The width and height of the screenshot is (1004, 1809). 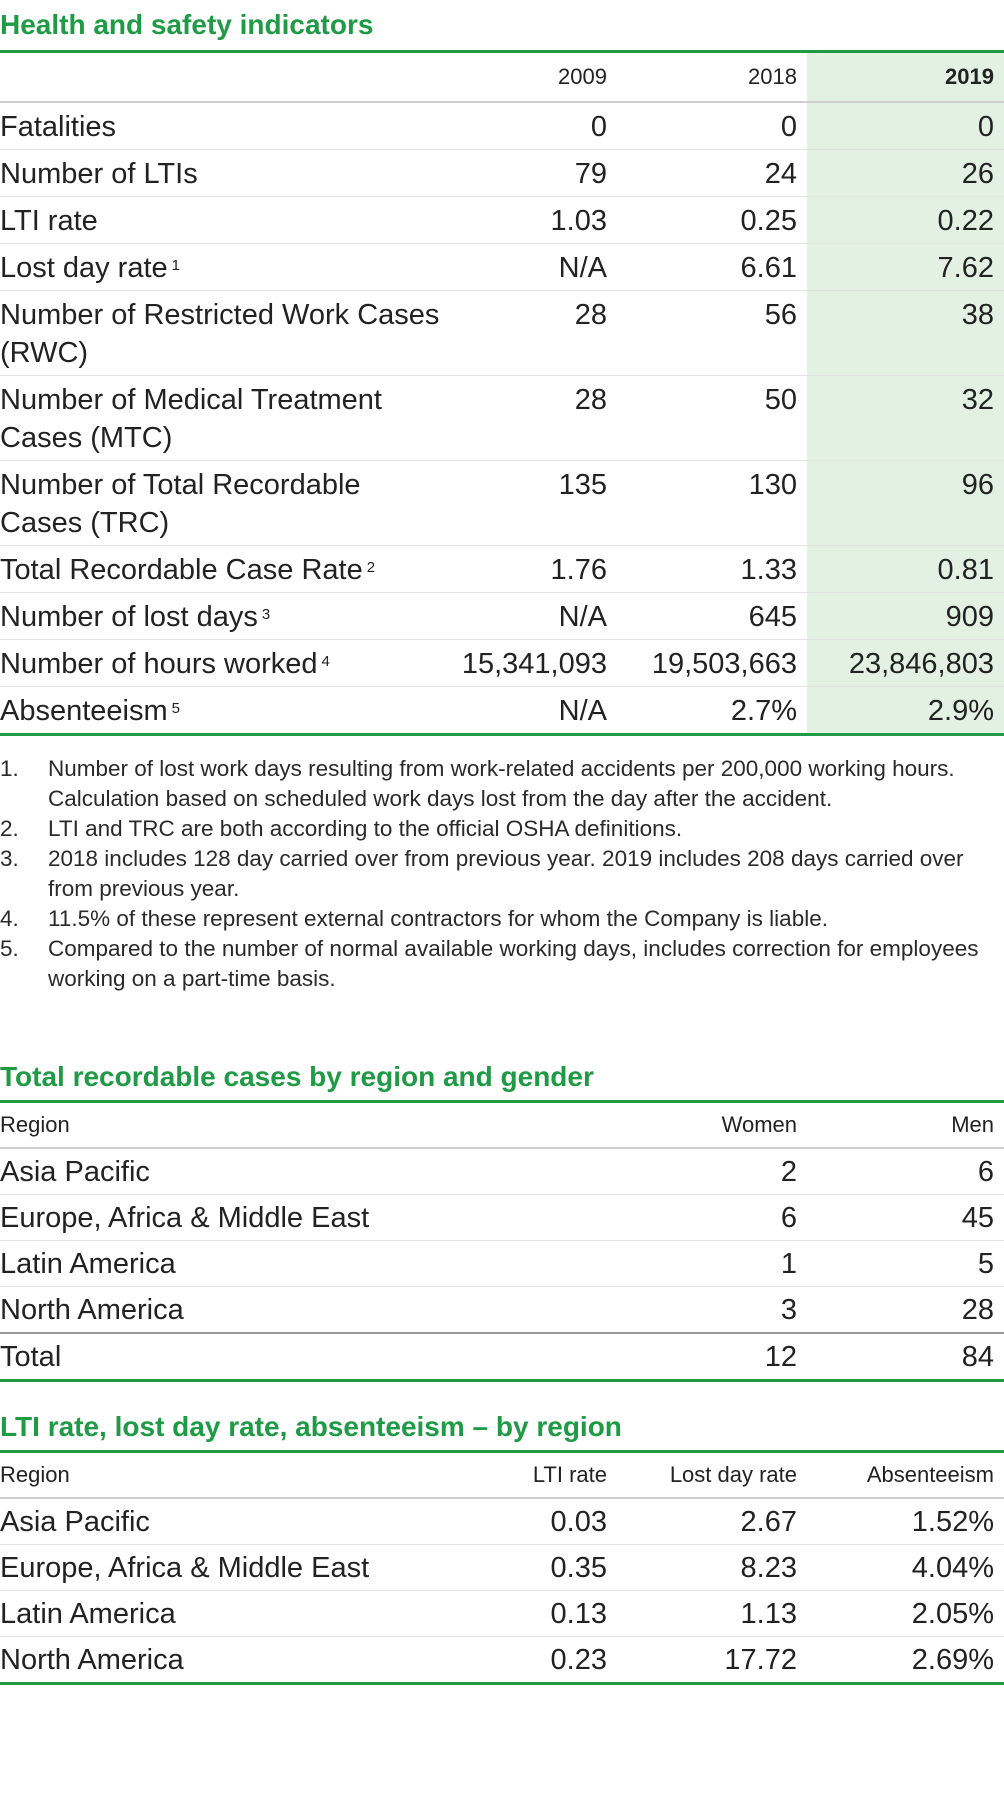 What do you see at coordinates (325, 661) in the screenshot?
I see `footnote-ref: 4` at bounding box center [325, 661].